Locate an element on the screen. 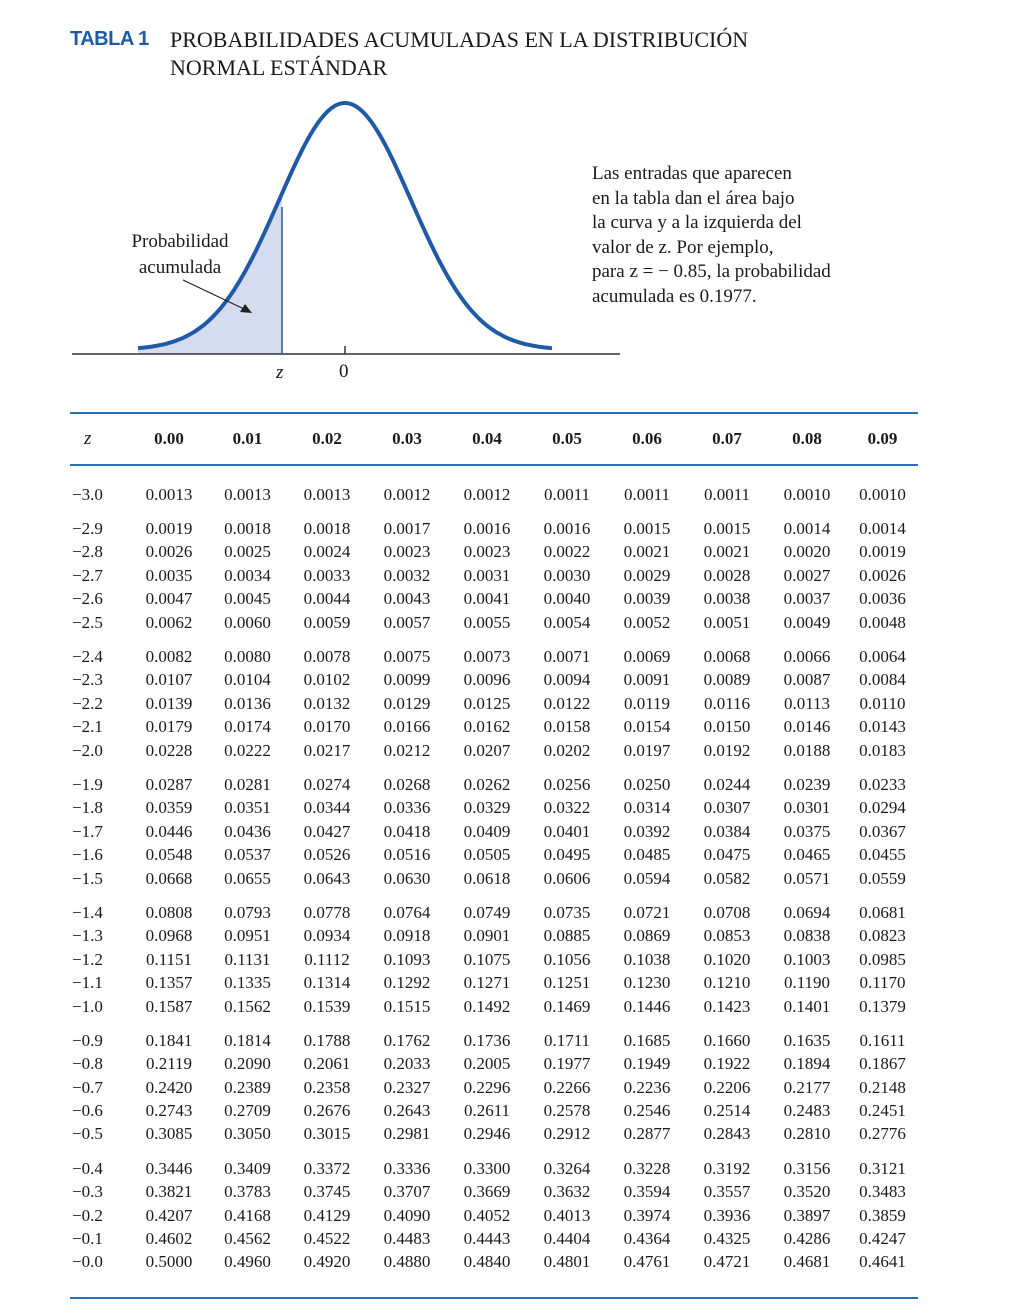  probability-cell: 0.3446 is located at coordinates (169, 1168).